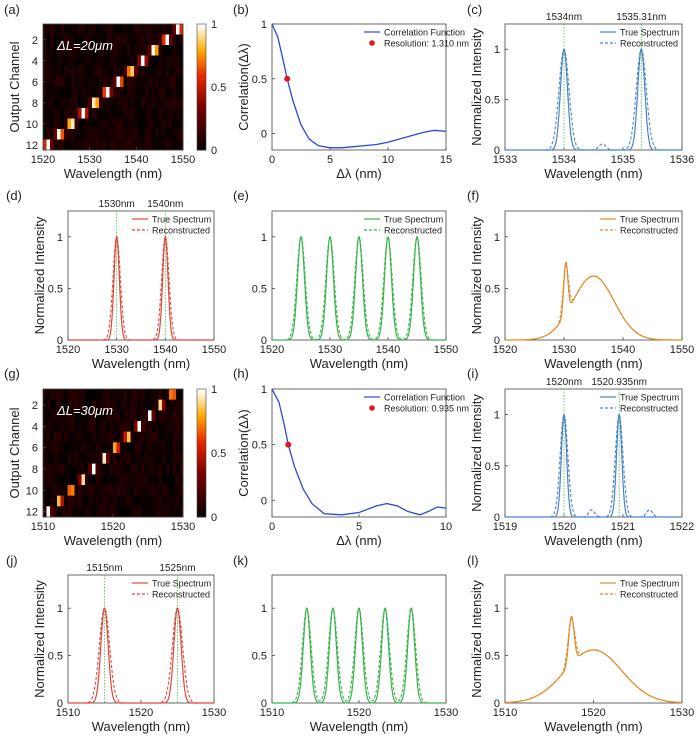 Image resolution: width=700 pixels, height=743 pixels. What do you see at coordinates (35, 449) in the screenshot?
I see `y-tick-label: 6` at bounding box center [35, 449].